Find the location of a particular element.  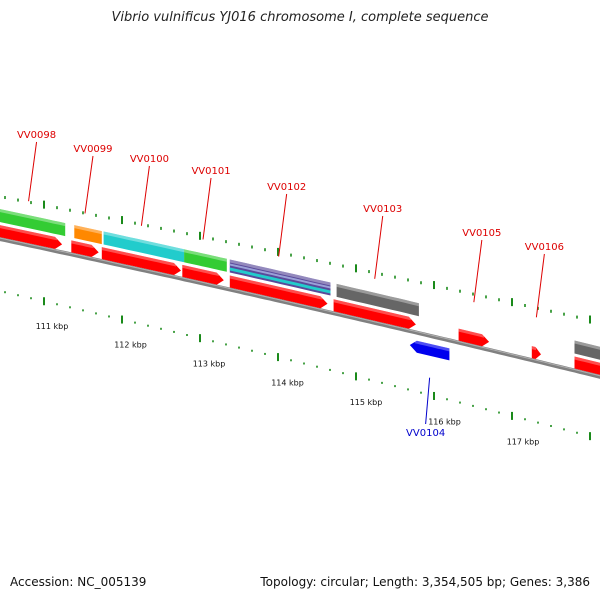

kbp-label: 112 kbp is located at coordinates (130, 345).